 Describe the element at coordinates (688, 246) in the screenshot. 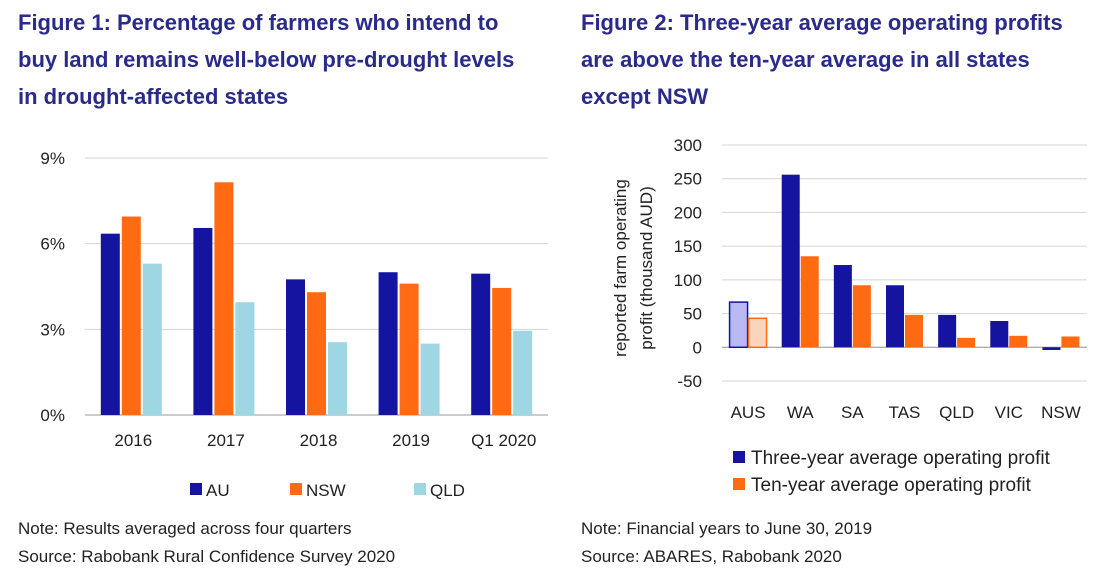

I see `y-tick-label: 150` at that location.